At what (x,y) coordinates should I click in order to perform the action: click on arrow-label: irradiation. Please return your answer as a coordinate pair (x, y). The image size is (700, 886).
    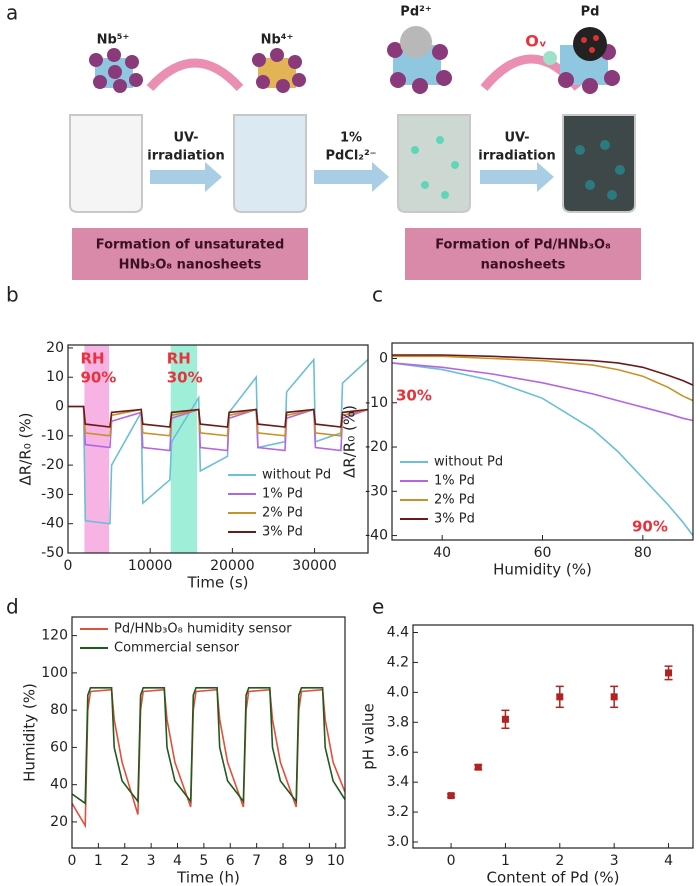
    Looking at the image, I should click on (185, 156).